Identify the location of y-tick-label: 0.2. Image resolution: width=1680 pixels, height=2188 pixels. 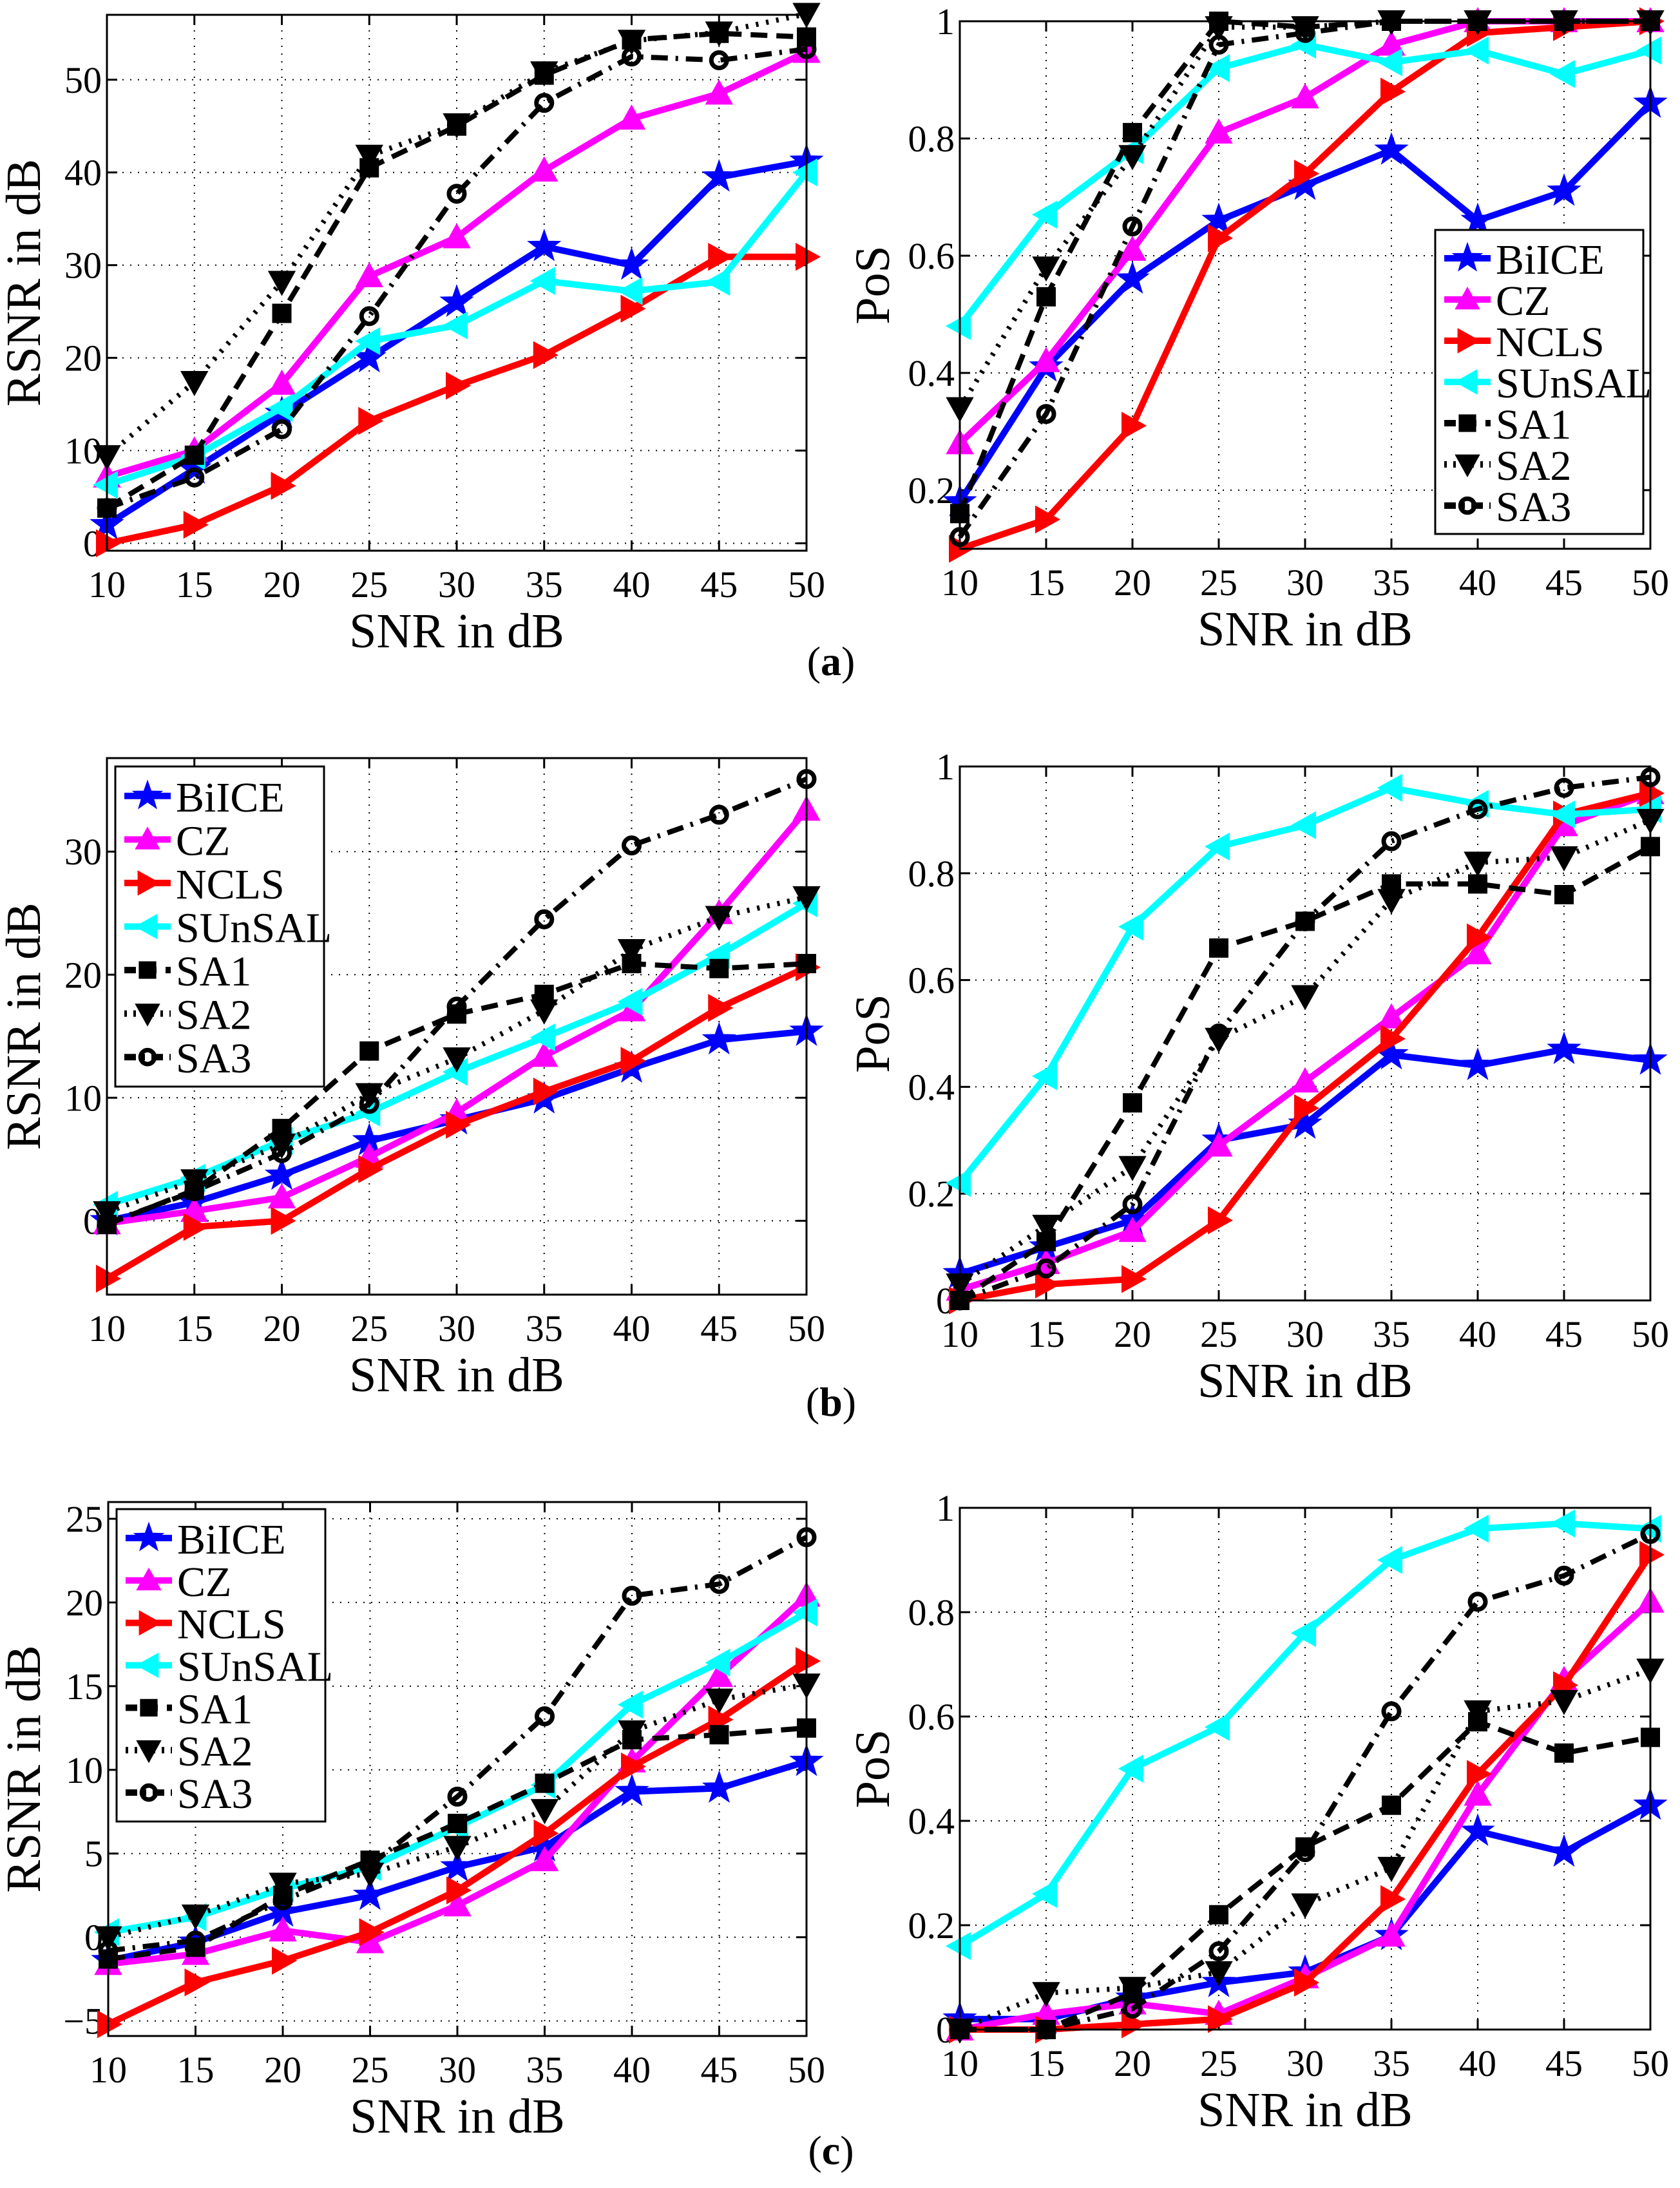
(931, 1925).